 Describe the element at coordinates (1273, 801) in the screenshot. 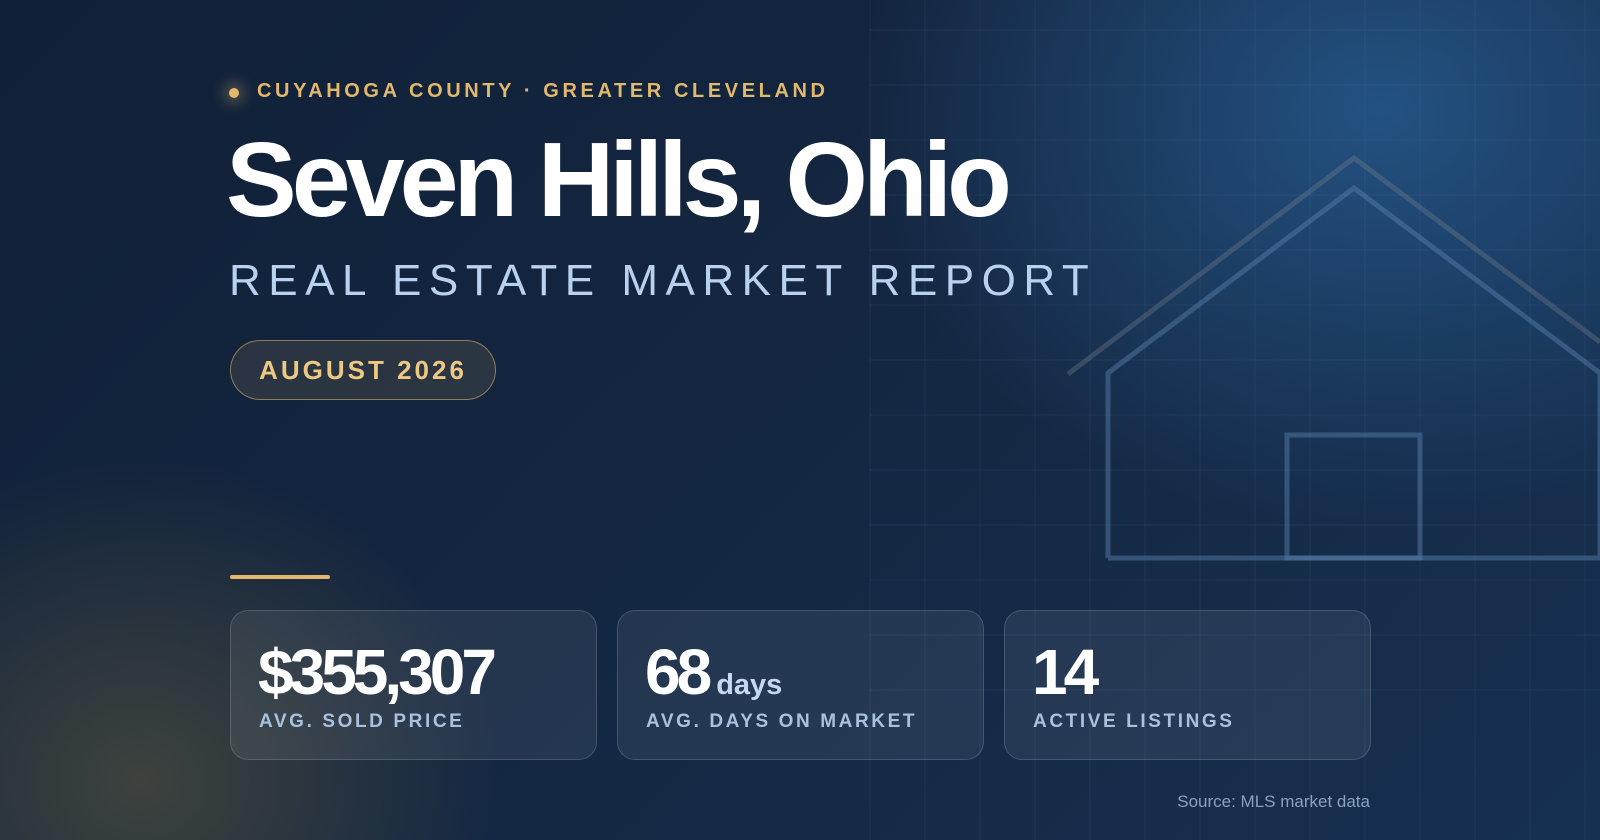

I see `source-note: Source: MLS market data` at that location.